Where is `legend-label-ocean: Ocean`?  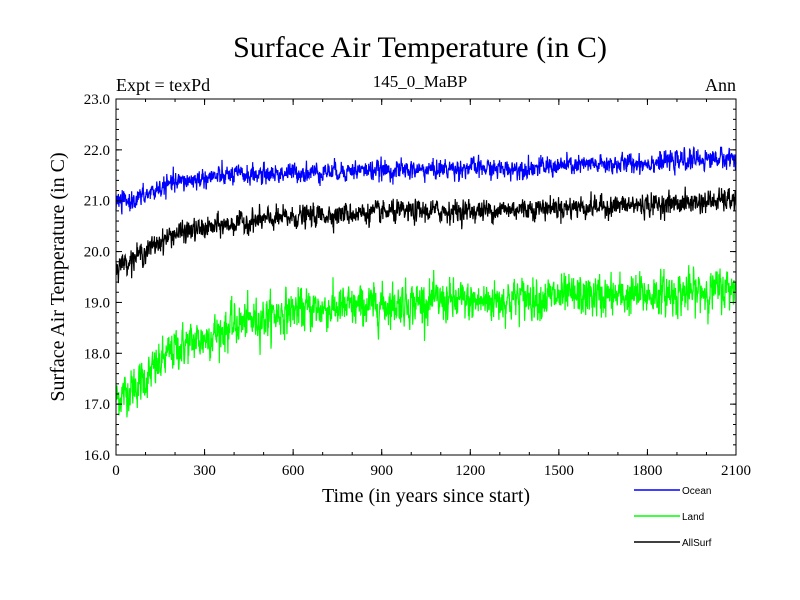 legend-label-ocean: Ocean is located at coordinates (696, 491).